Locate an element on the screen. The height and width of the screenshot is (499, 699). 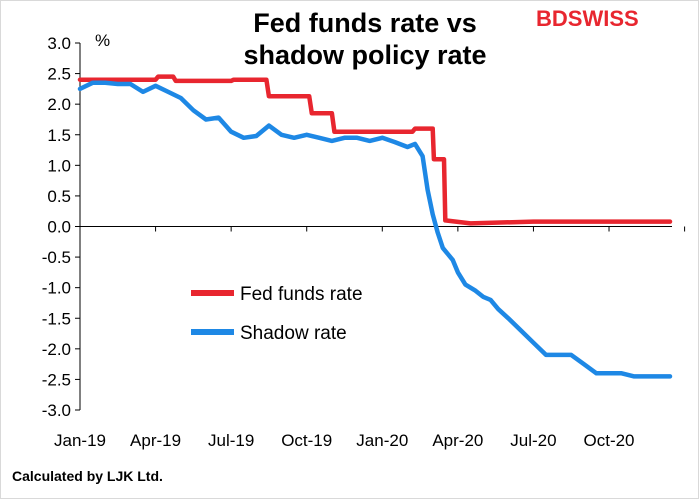
x-tick-label: Jul-19 is located at coordinates (231, 440).